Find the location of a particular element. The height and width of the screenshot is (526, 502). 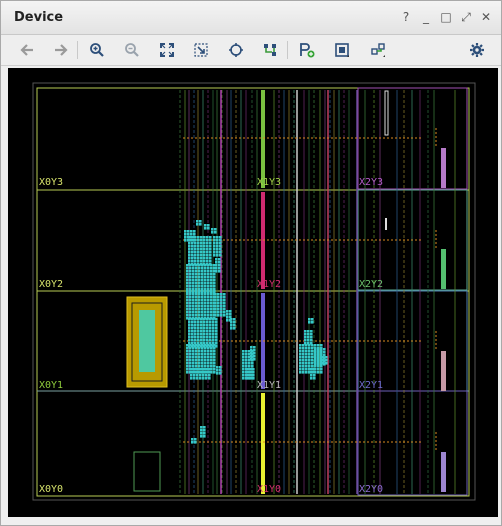

route-icon is located at coordinates (270, 50).